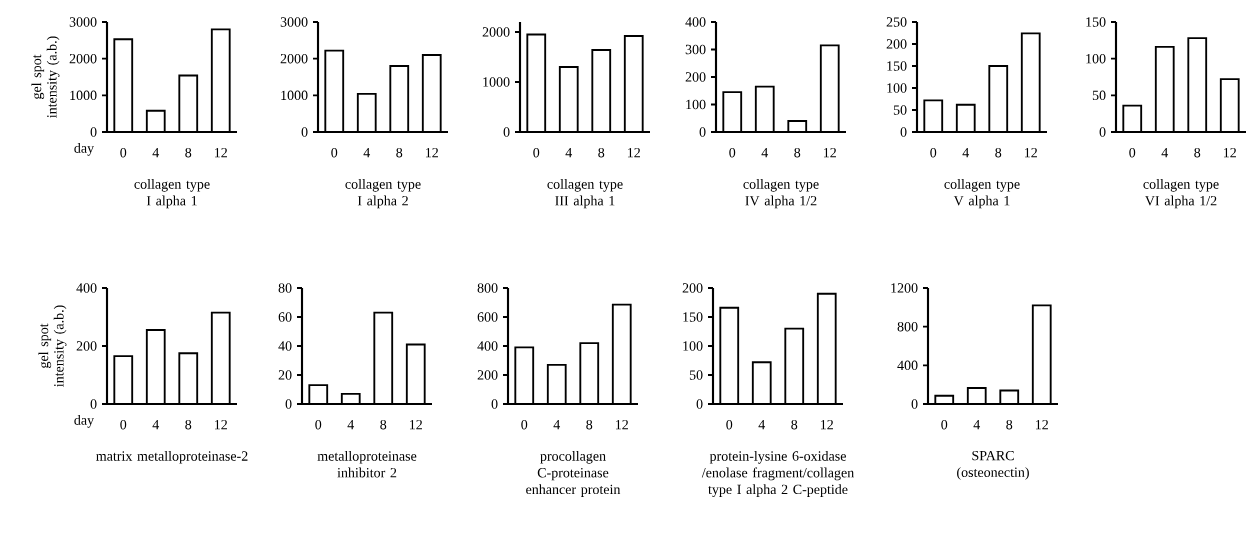  What do you see at coordinates (285, 288) in the screenshot?
I see `y-tick-label: 80` at bounding box center [285, 288].